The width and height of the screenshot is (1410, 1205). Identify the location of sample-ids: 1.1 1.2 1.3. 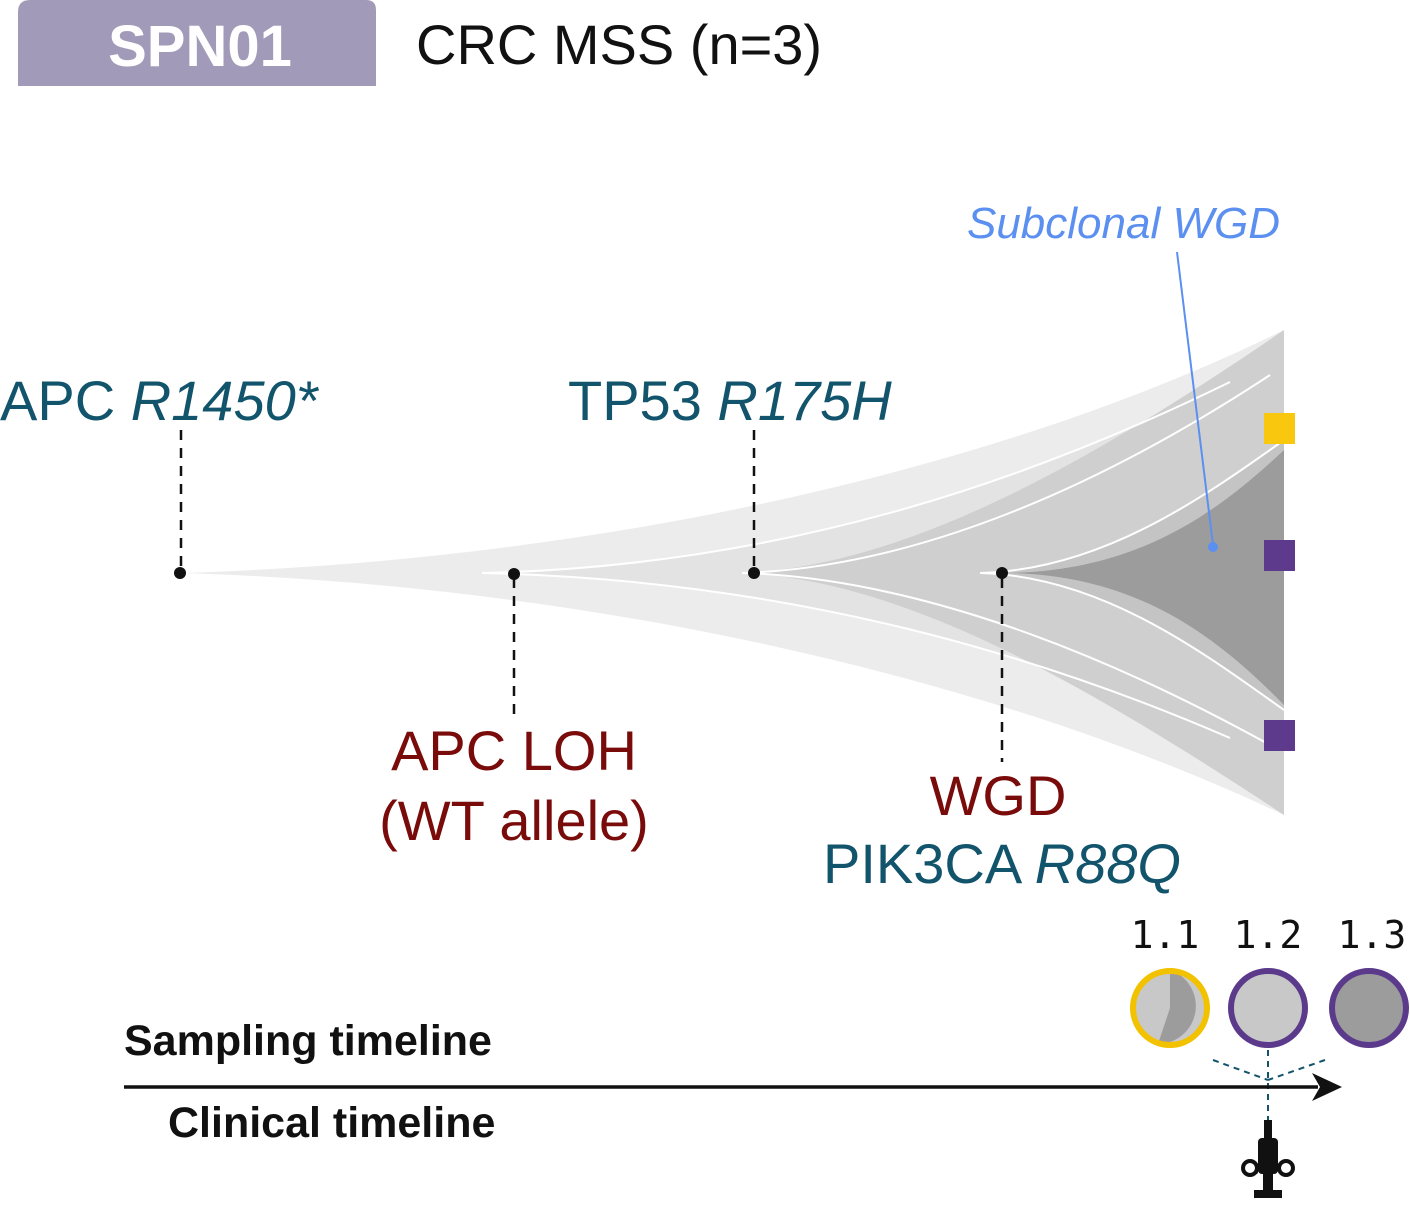
(1269, 935).